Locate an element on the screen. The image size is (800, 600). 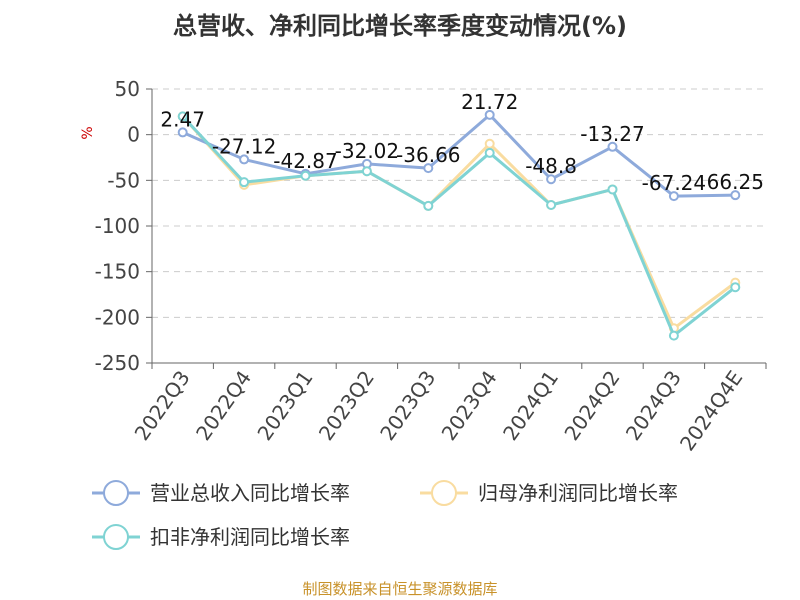
data-label: -13.27 is located at coordinates (612, 134).